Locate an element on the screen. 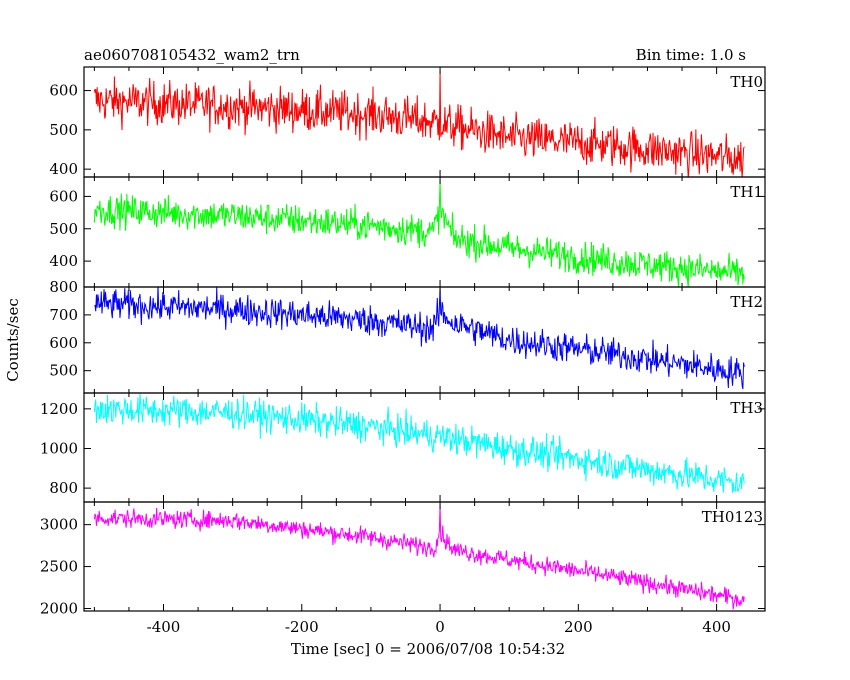 The width and height of the screenshot is (850, 680). y-tick-label-th0: 500 is located at coordinates (63, 130).